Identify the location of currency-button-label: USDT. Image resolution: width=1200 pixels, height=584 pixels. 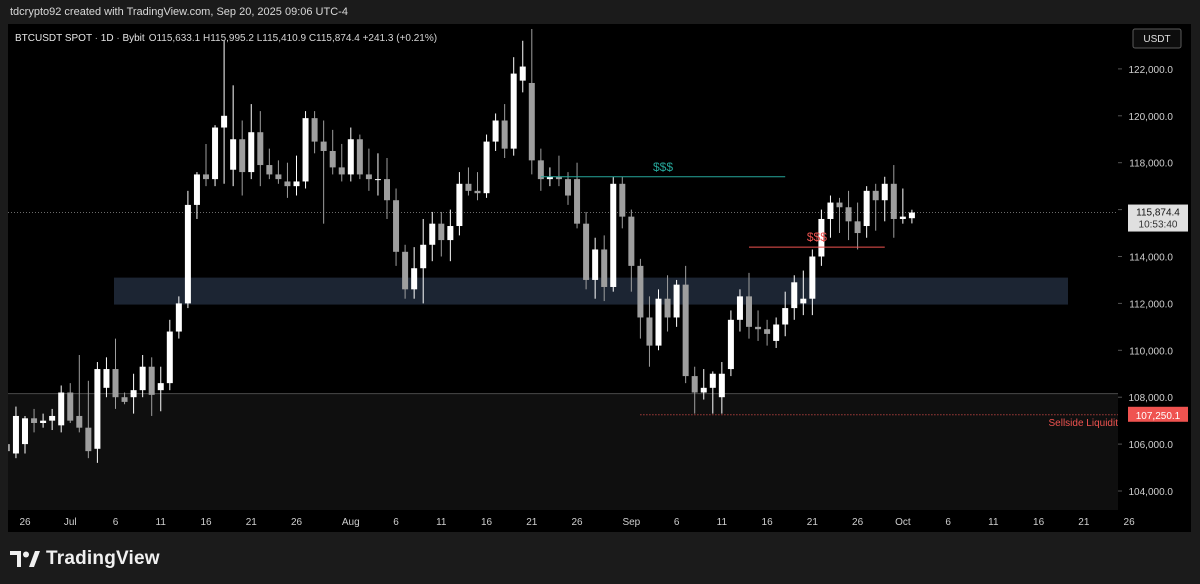
(1156, 39).